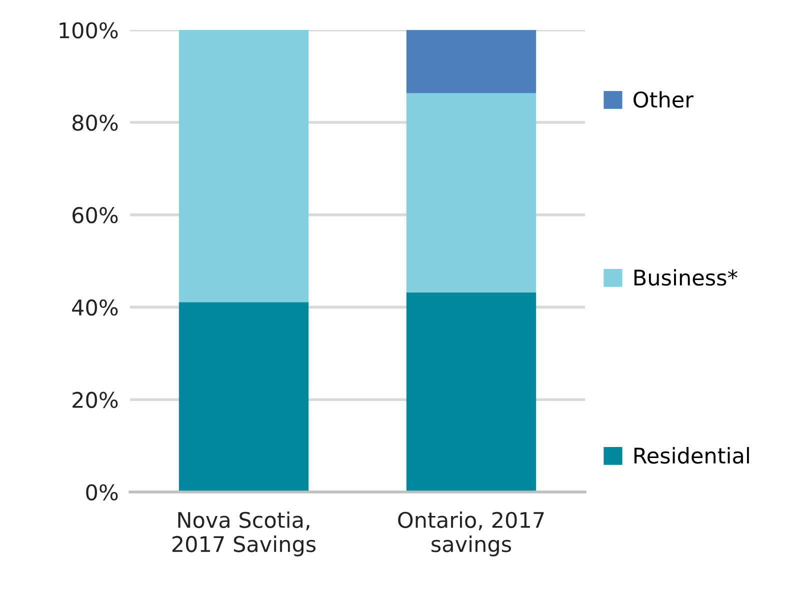  Describe the element at coordinates (89, 30) in the screenshot. I see `y-tick-label: 100%` at that location.